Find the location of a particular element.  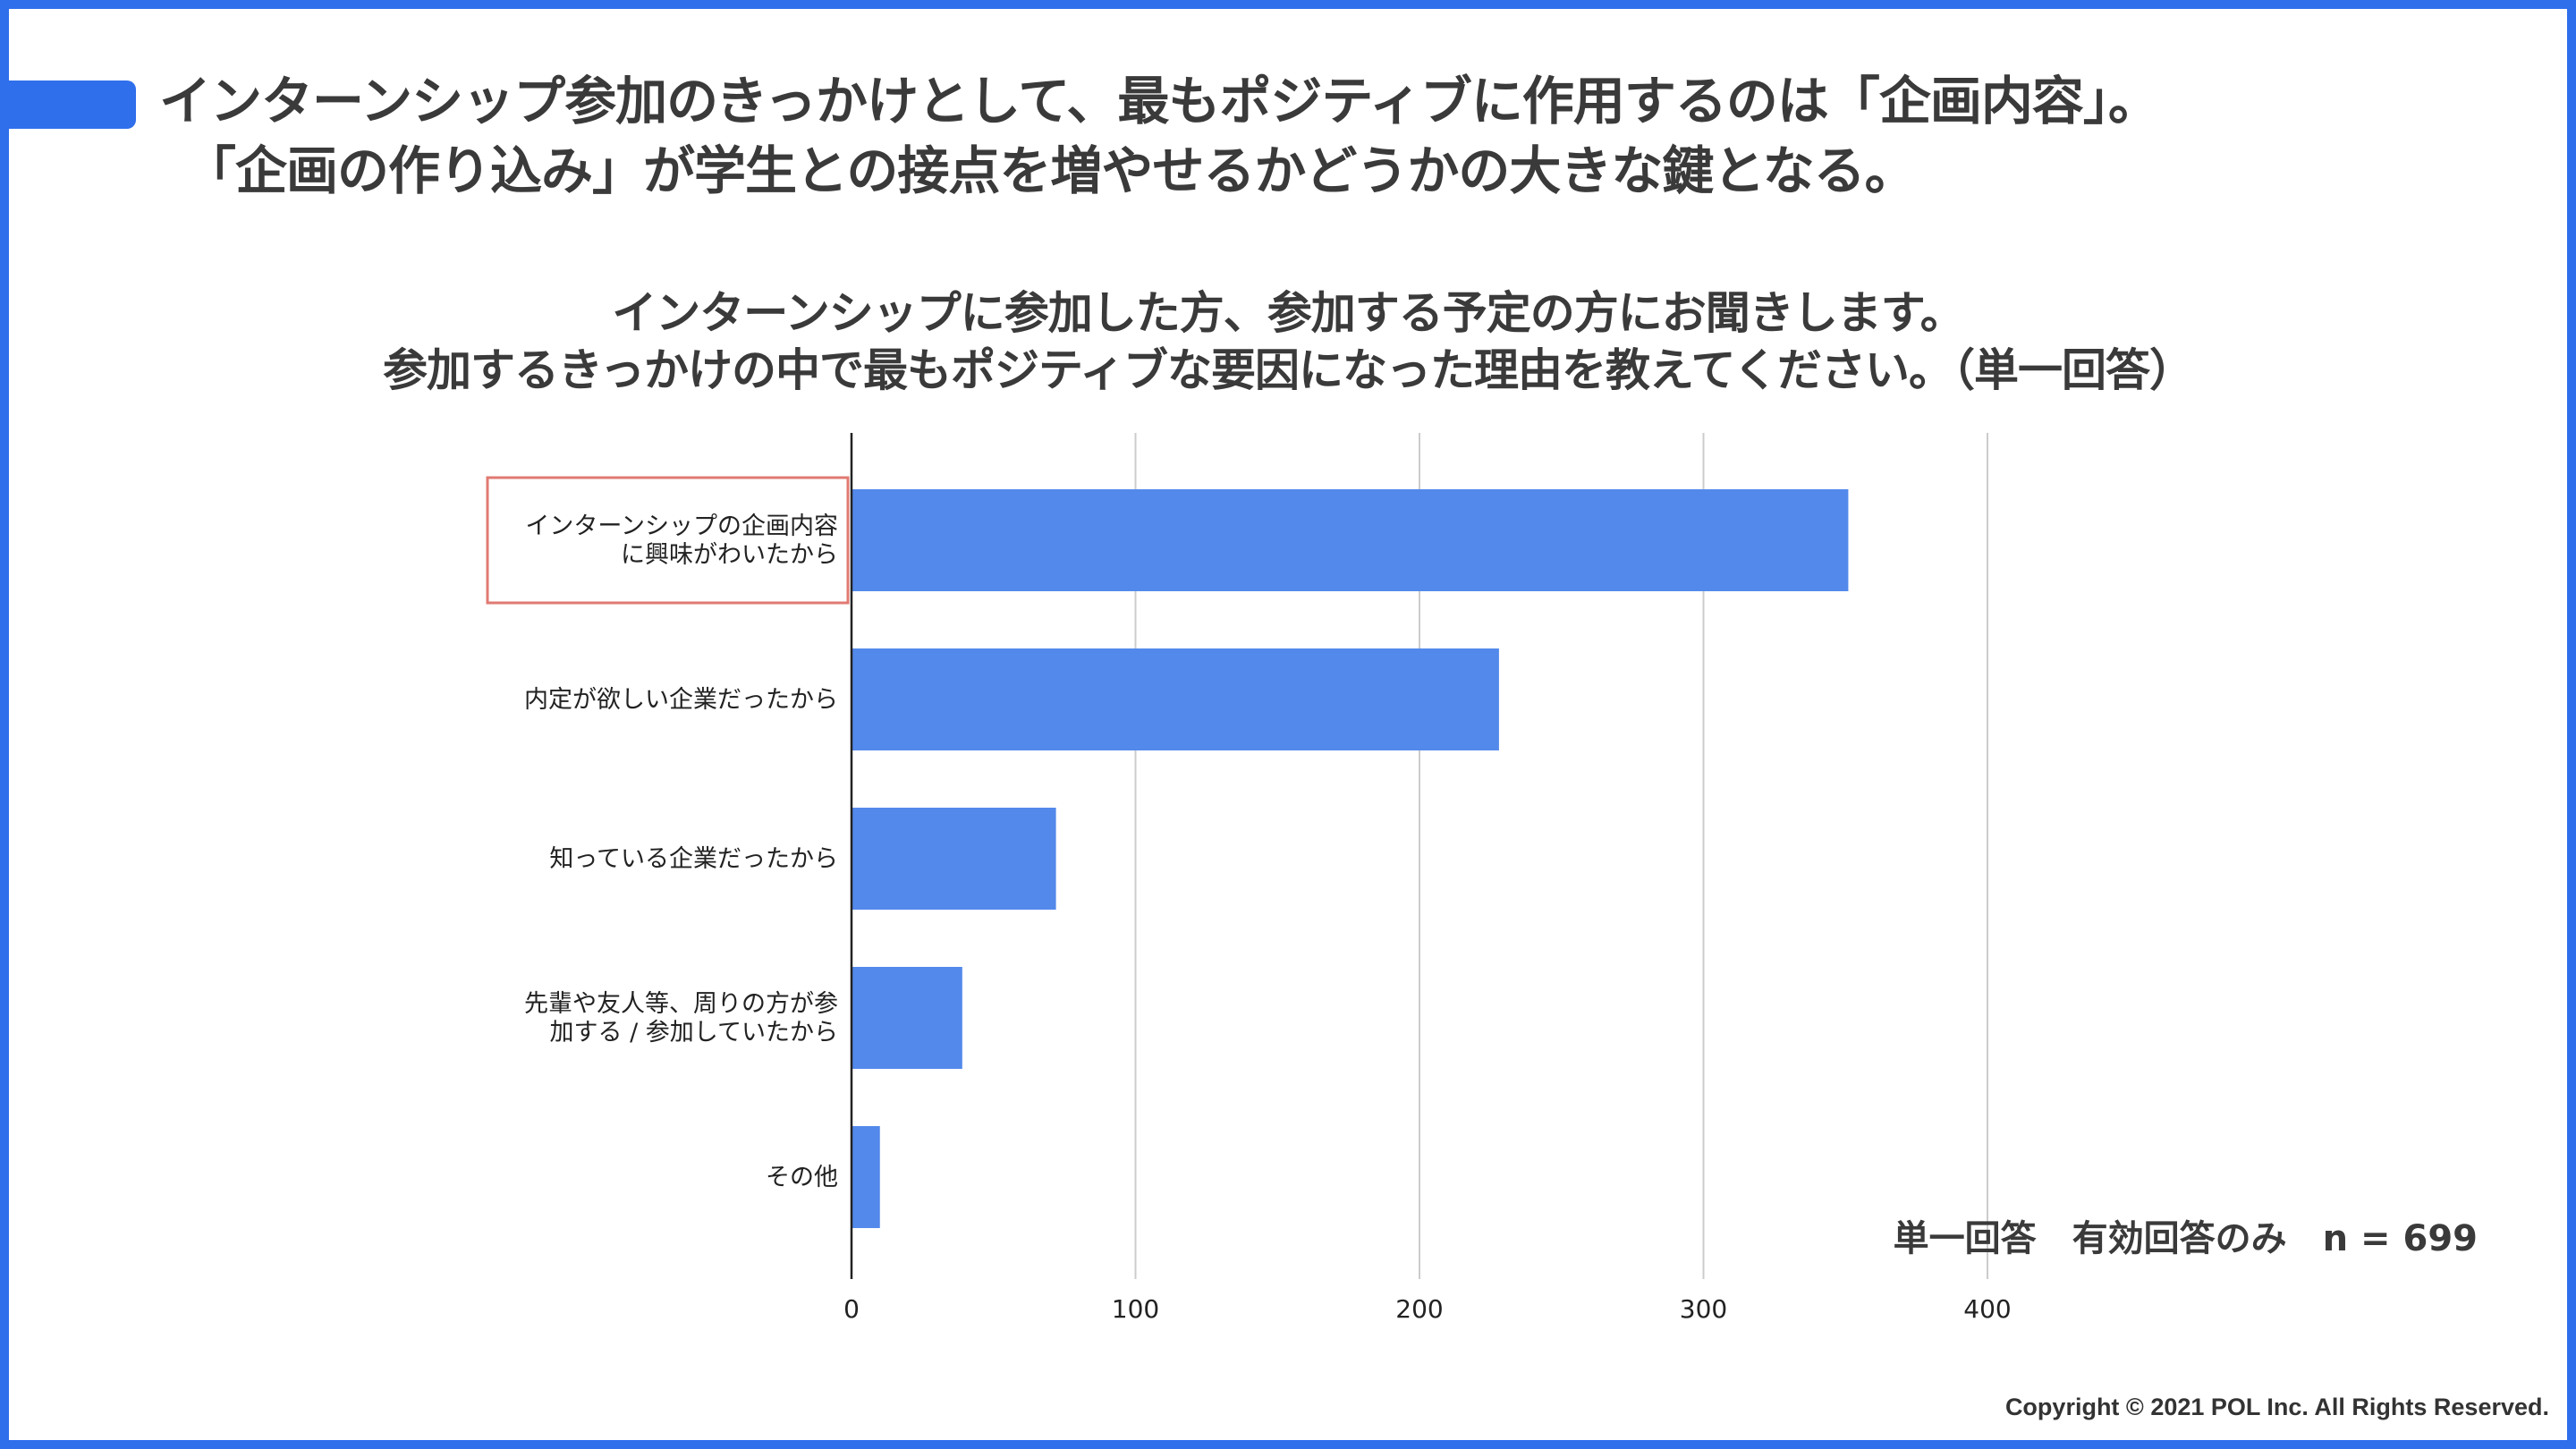

category-label-3-1: 加する / 参加していたから is located at coordinates (694, 1032).